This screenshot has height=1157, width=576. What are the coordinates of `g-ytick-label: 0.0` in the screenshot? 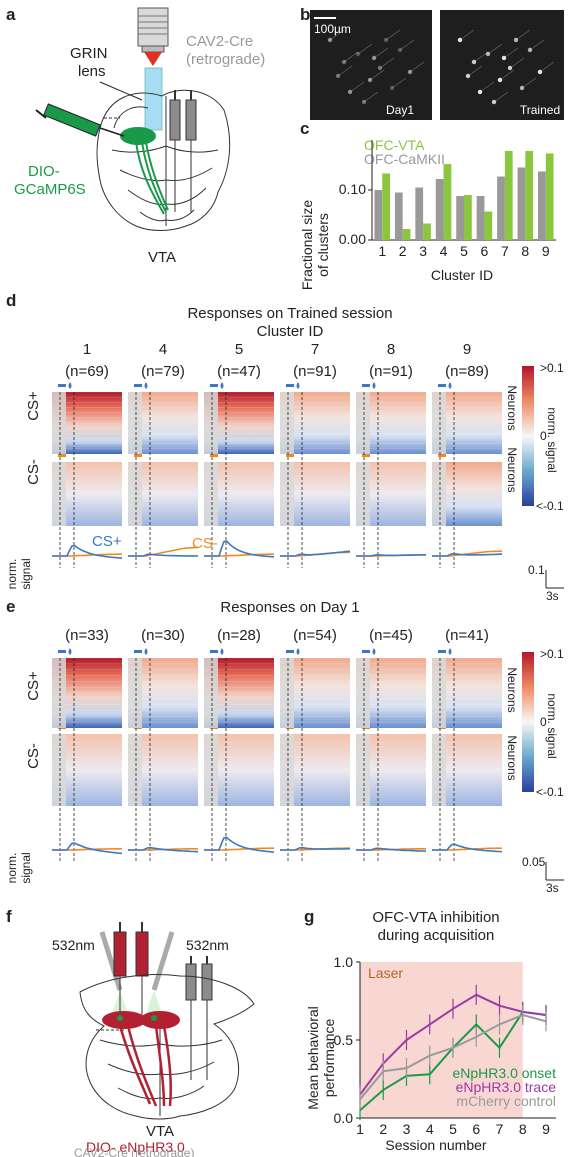 It's located at (344, 1118).